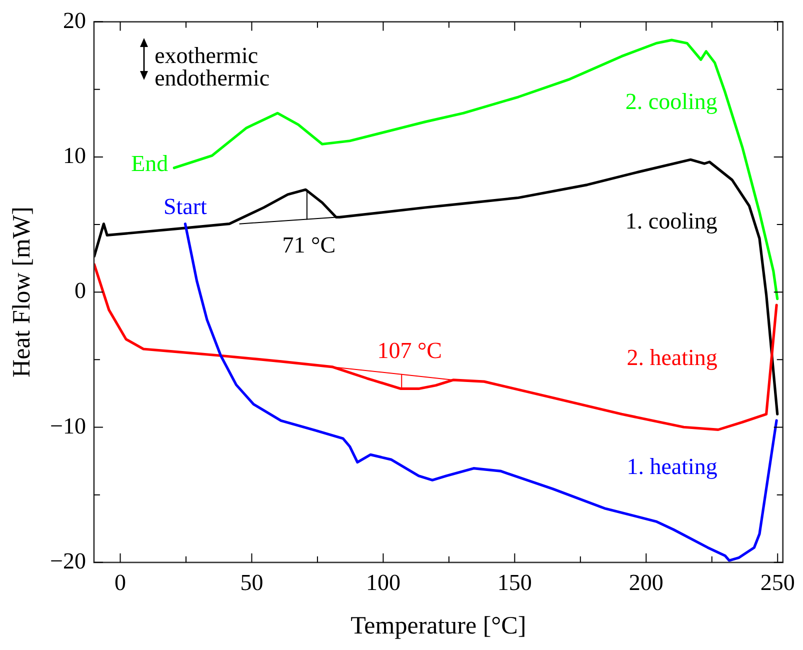 The image size is (803, 650). I want to click on series-label: 2. cooling, so click(671, 101).